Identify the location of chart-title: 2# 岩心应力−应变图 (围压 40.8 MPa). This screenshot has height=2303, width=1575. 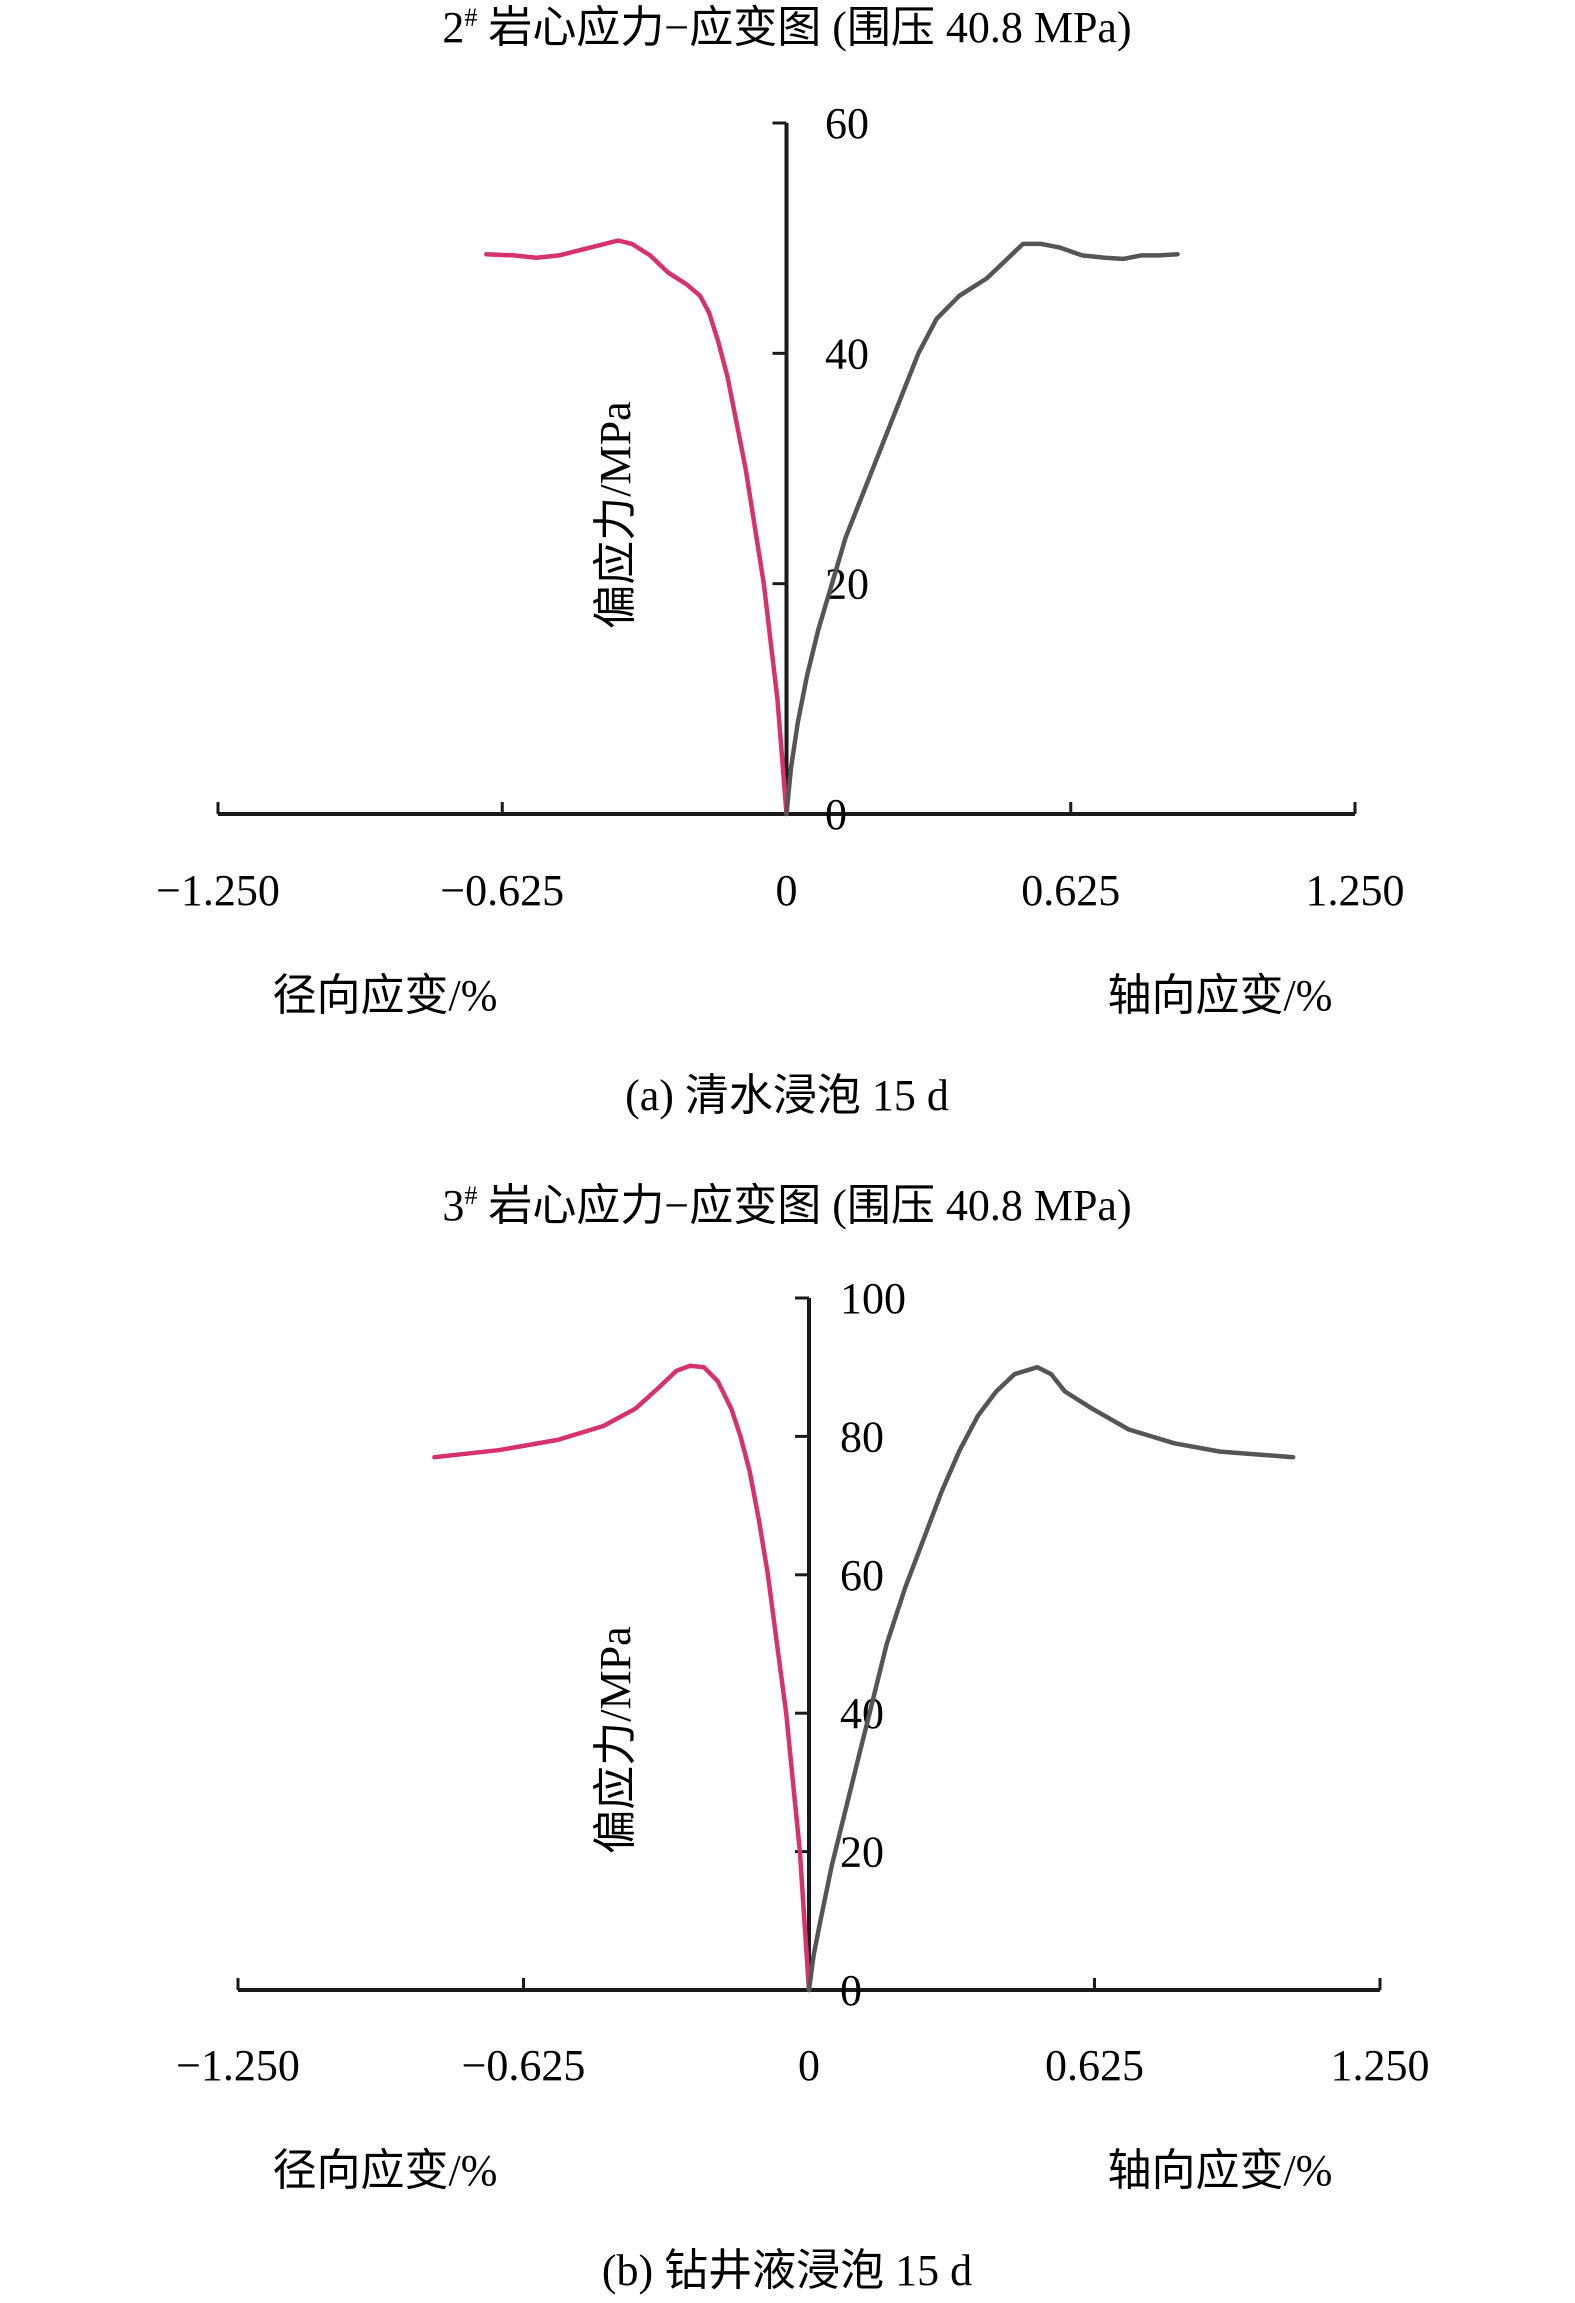
(786, 27).